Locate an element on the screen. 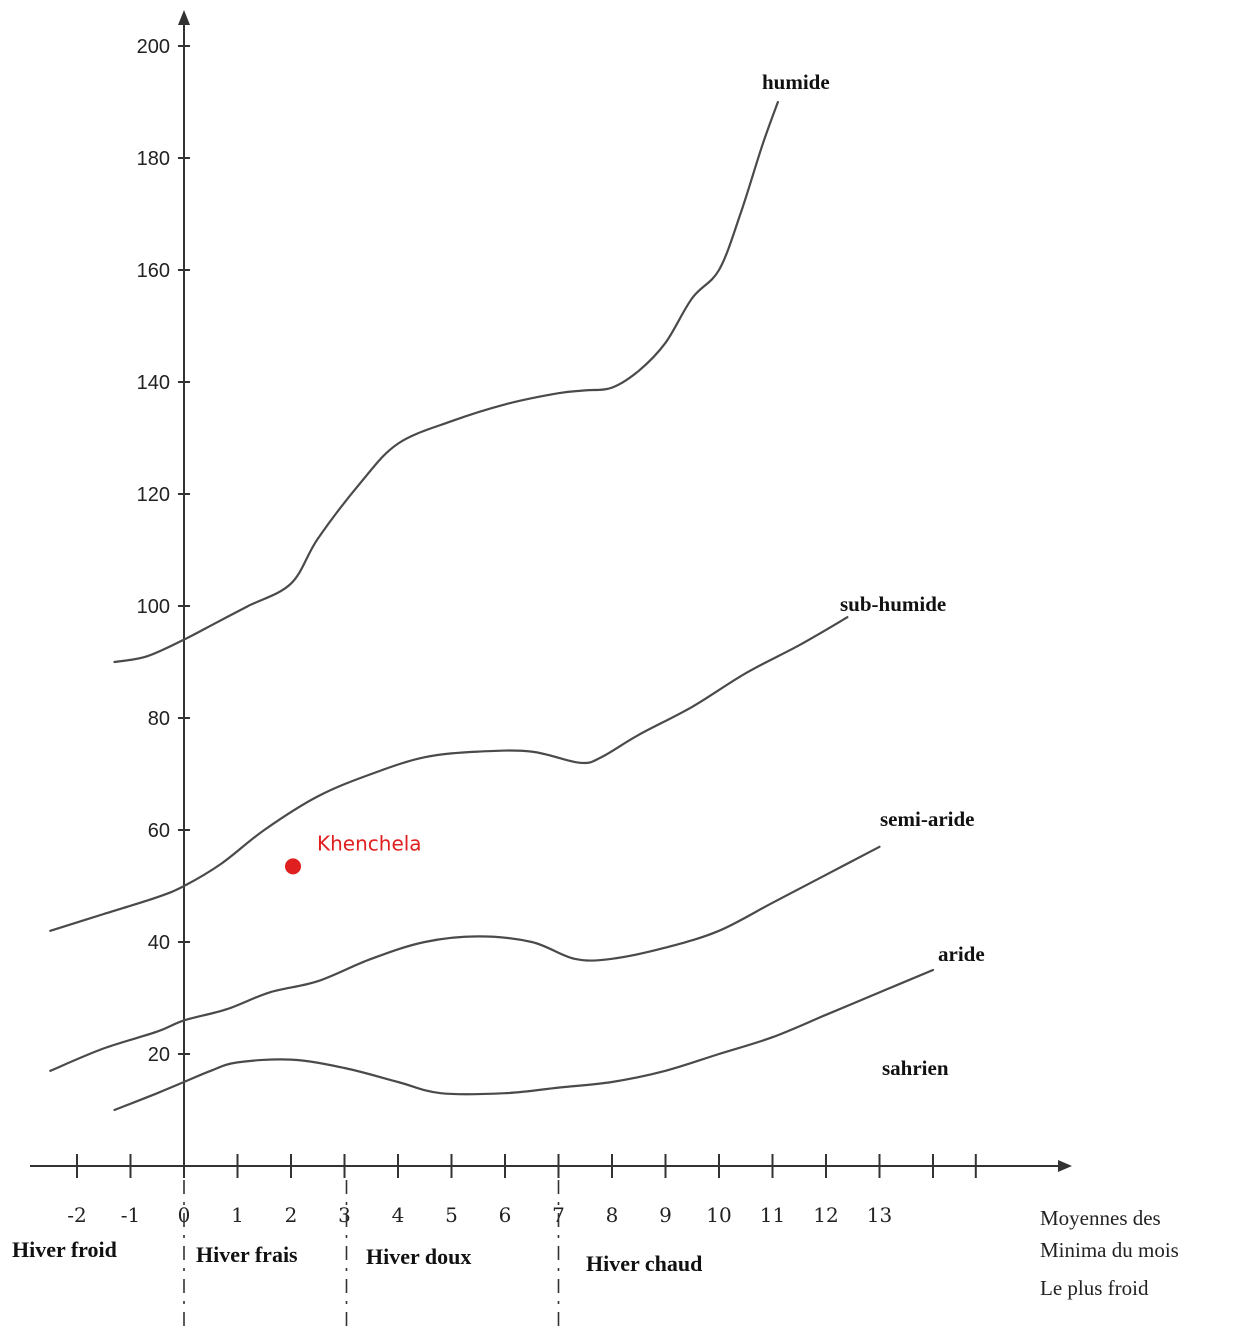  y-tick-label: 140 is located at coordinates (153, 383).